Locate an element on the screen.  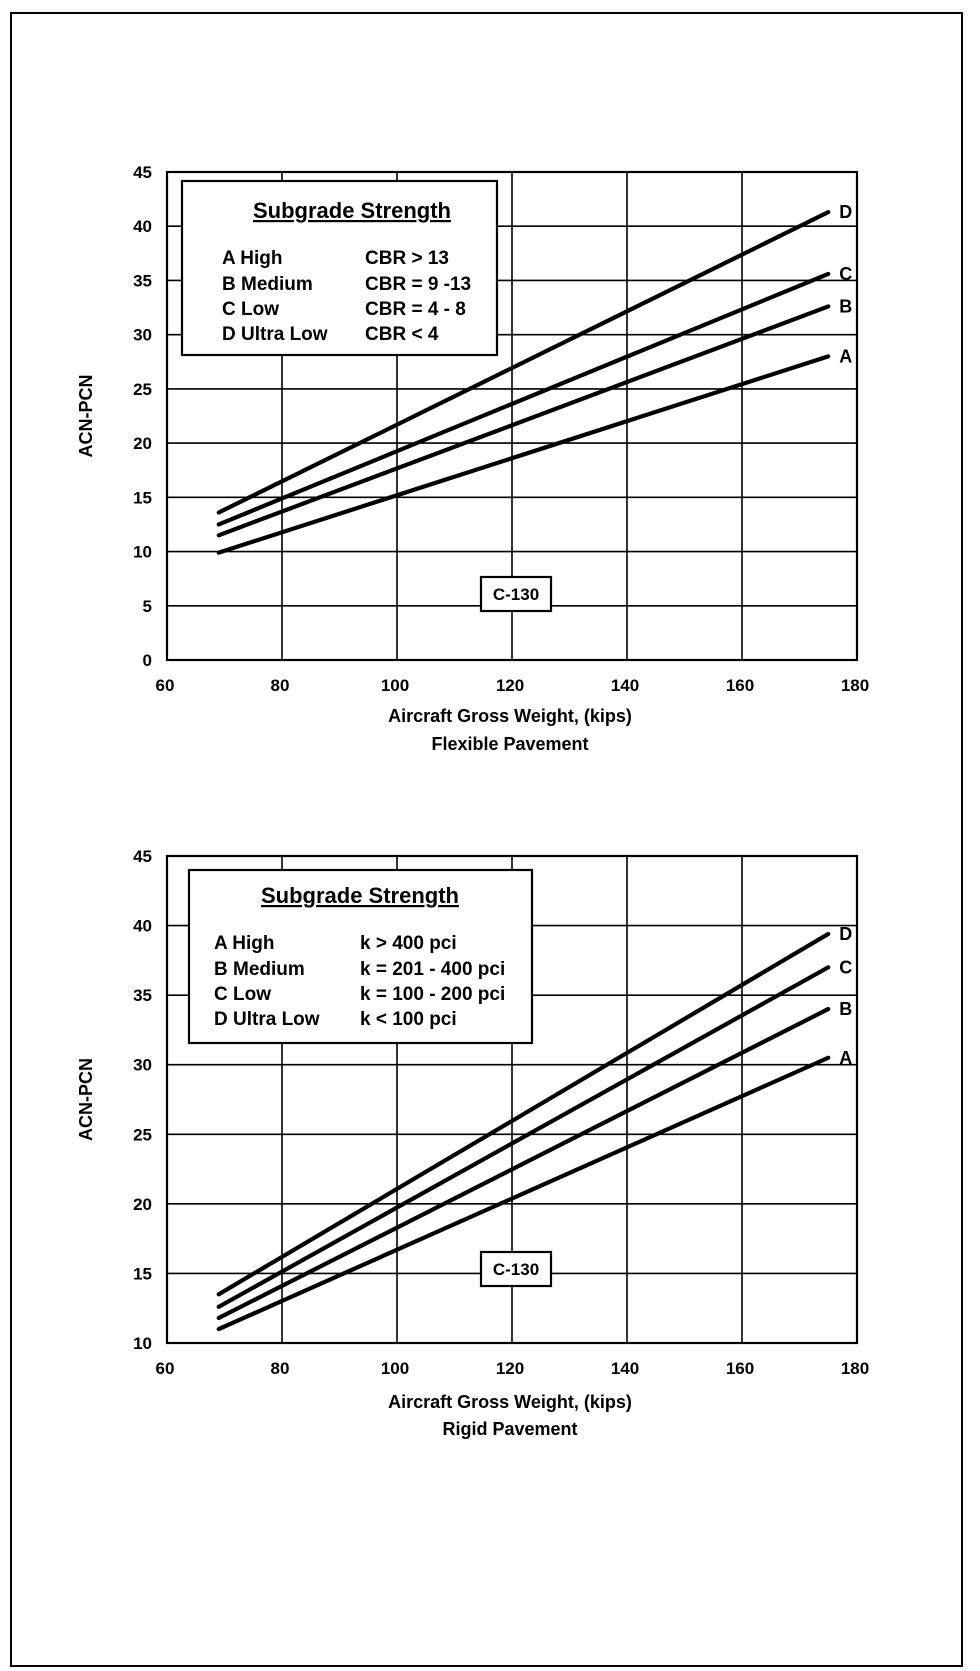
chart-subtitle: Flexible Pavement is located at coordinates (509, 744).